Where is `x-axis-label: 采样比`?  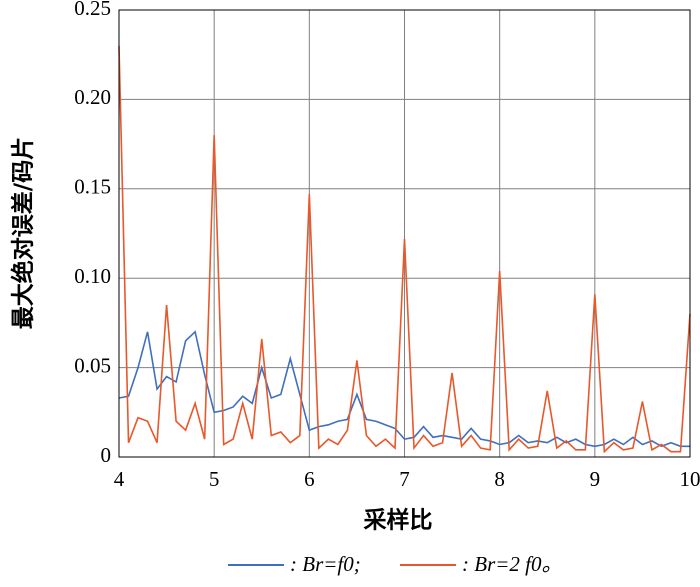
x-axis-label: 采样比 is located at coordinates (398, 520).